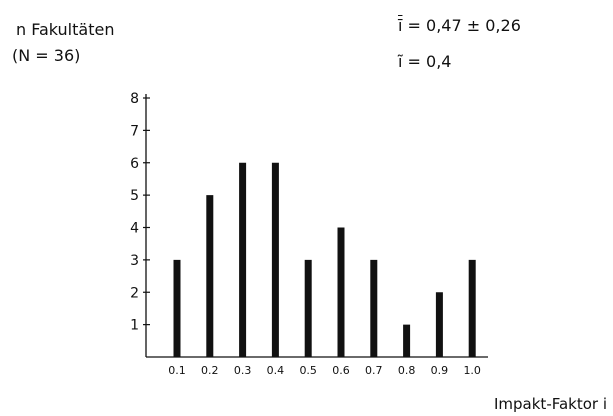 Image resolution: width=613 pixels, height=416 pixels. I want to click on x-tick-label: 0.5, so click(308, 370).